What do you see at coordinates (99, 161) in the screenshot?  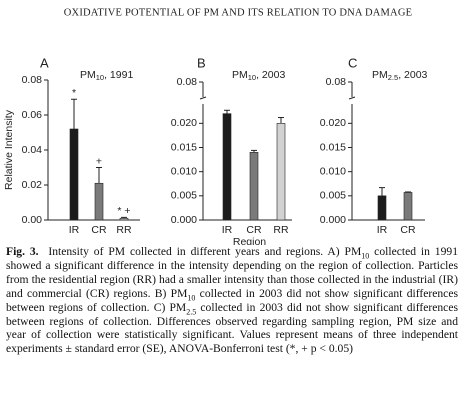 I see `significance-mark: +` at bounding box center [99, 161].